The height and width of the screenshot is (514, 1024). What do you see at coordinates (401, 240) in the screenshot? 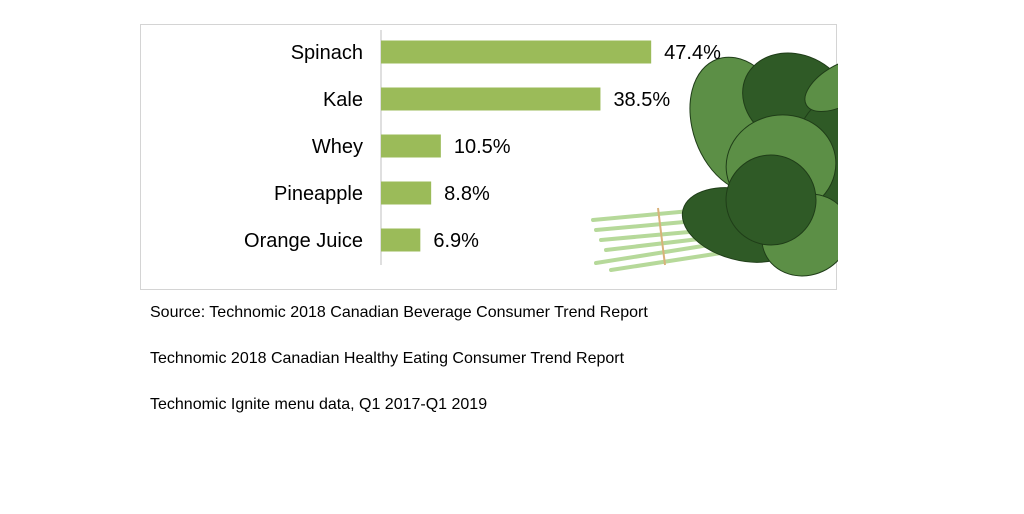
I see `bar-orange-juice` at bounding box center [401, 240].